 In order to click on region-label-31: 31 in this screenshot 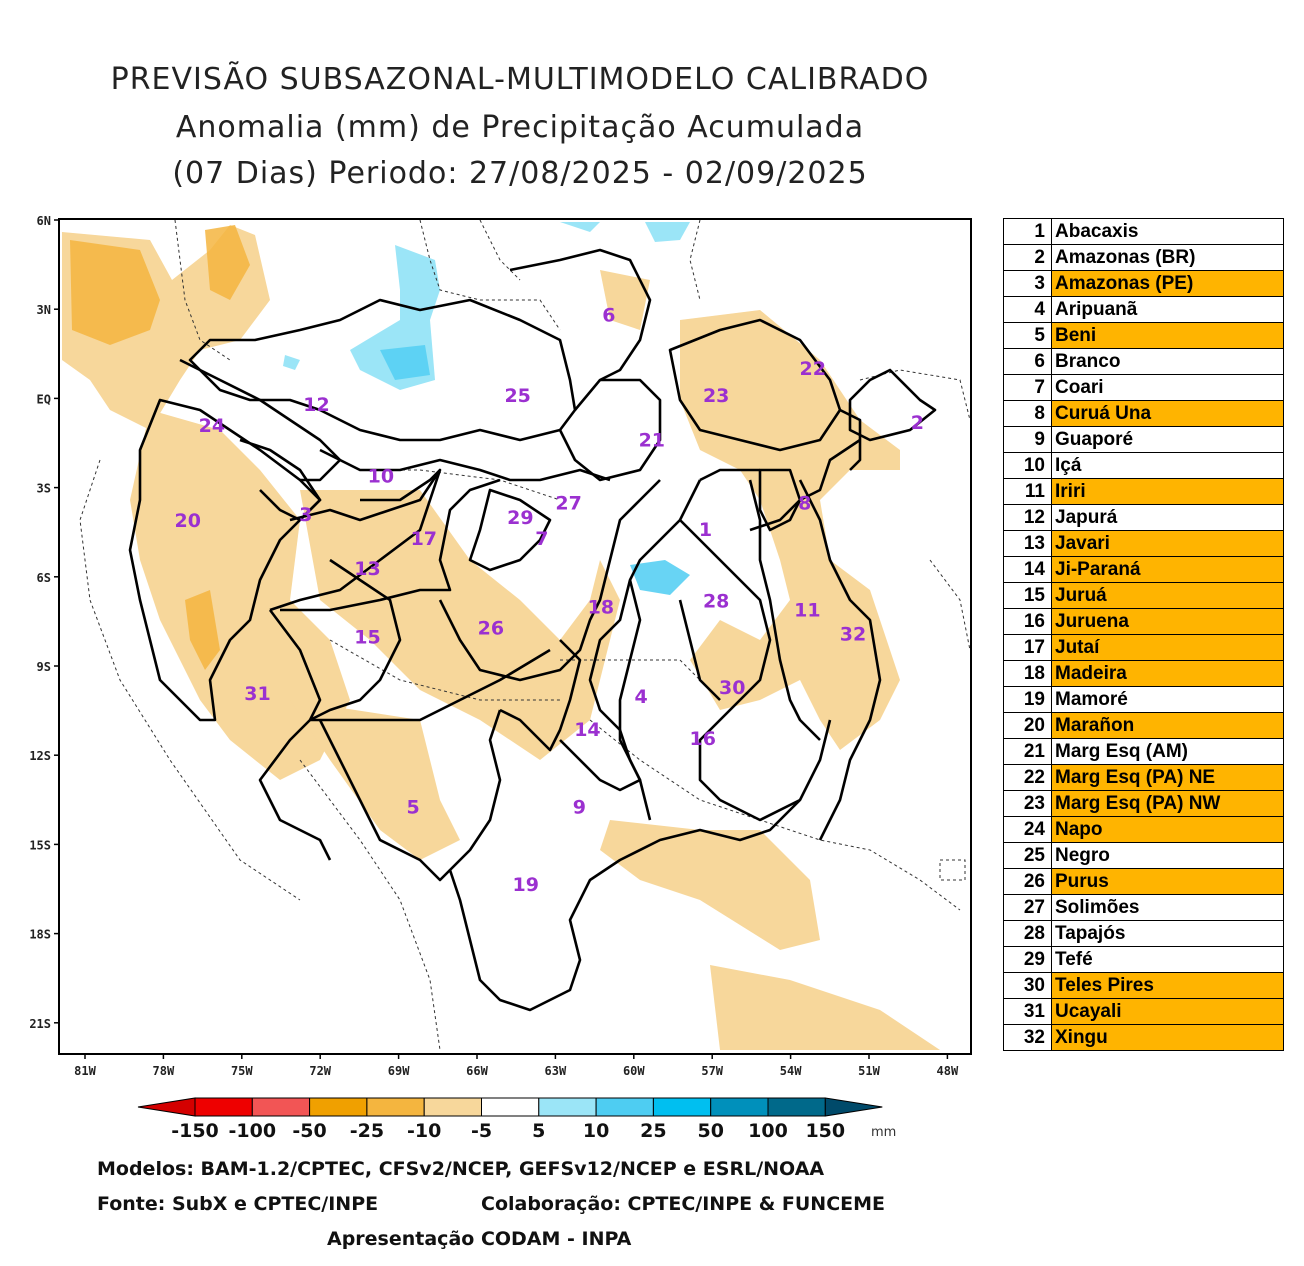, I will do `click(257, 694)`.